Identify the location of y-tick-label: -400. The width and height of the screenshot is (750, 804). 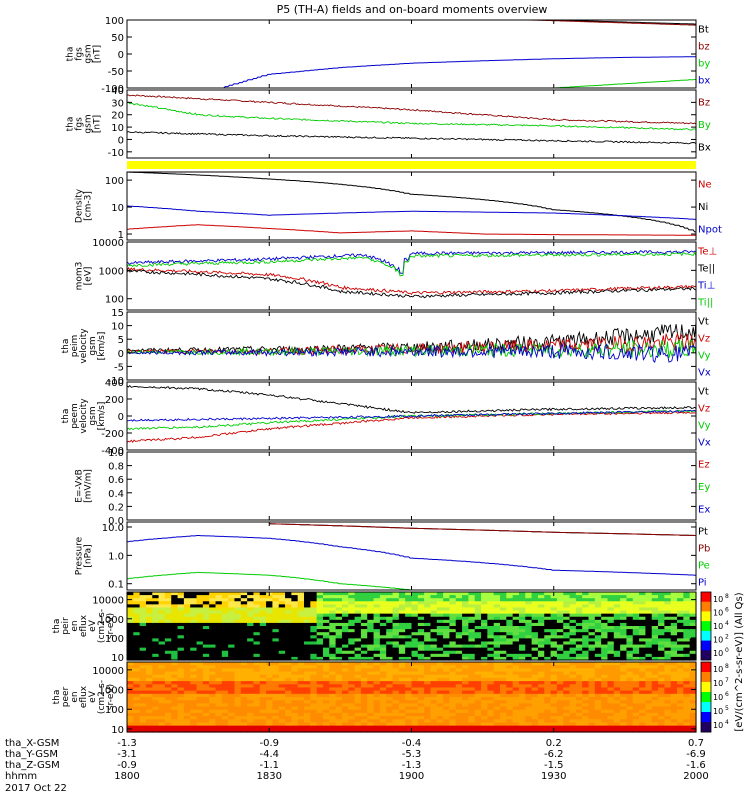
(112, 451).